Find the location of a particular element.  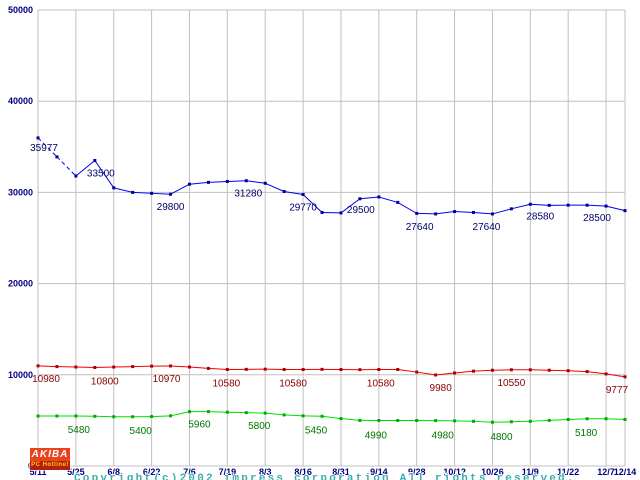

x-tick-label: 6/8 is located at coordinates (113, 472).